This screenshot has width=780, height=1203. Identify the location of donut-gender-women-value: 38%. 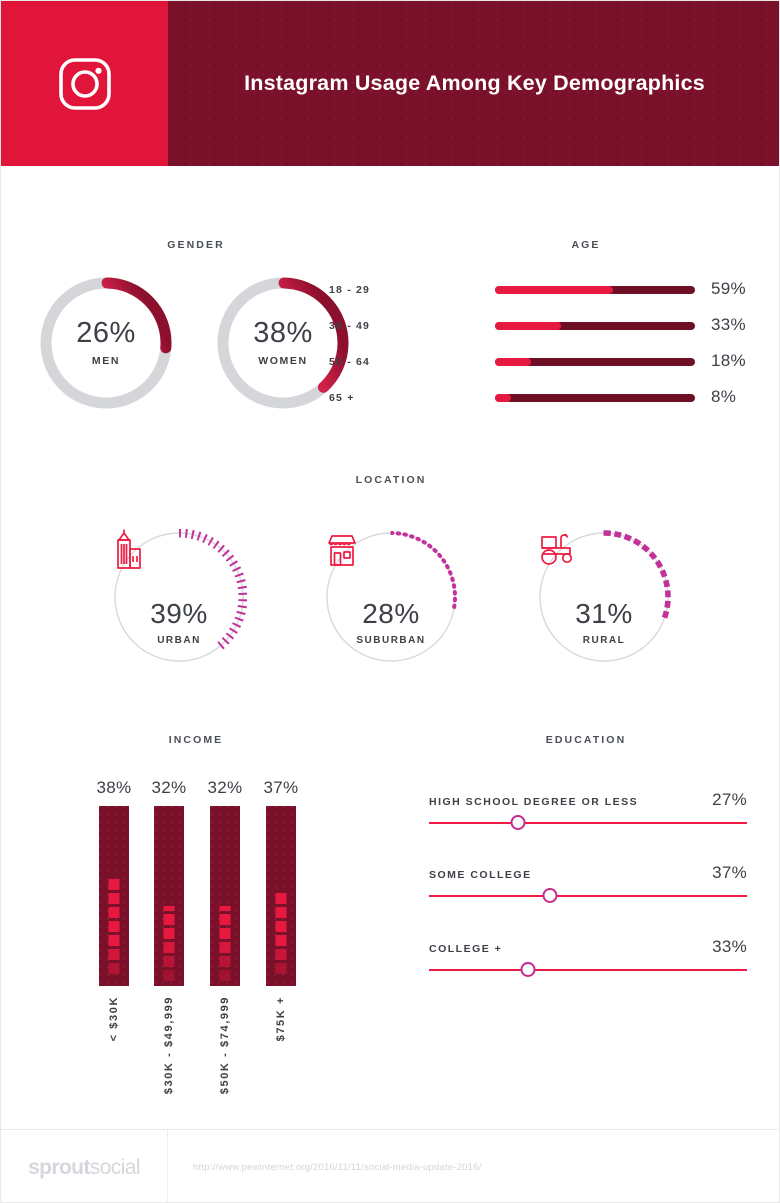
(283, 333).